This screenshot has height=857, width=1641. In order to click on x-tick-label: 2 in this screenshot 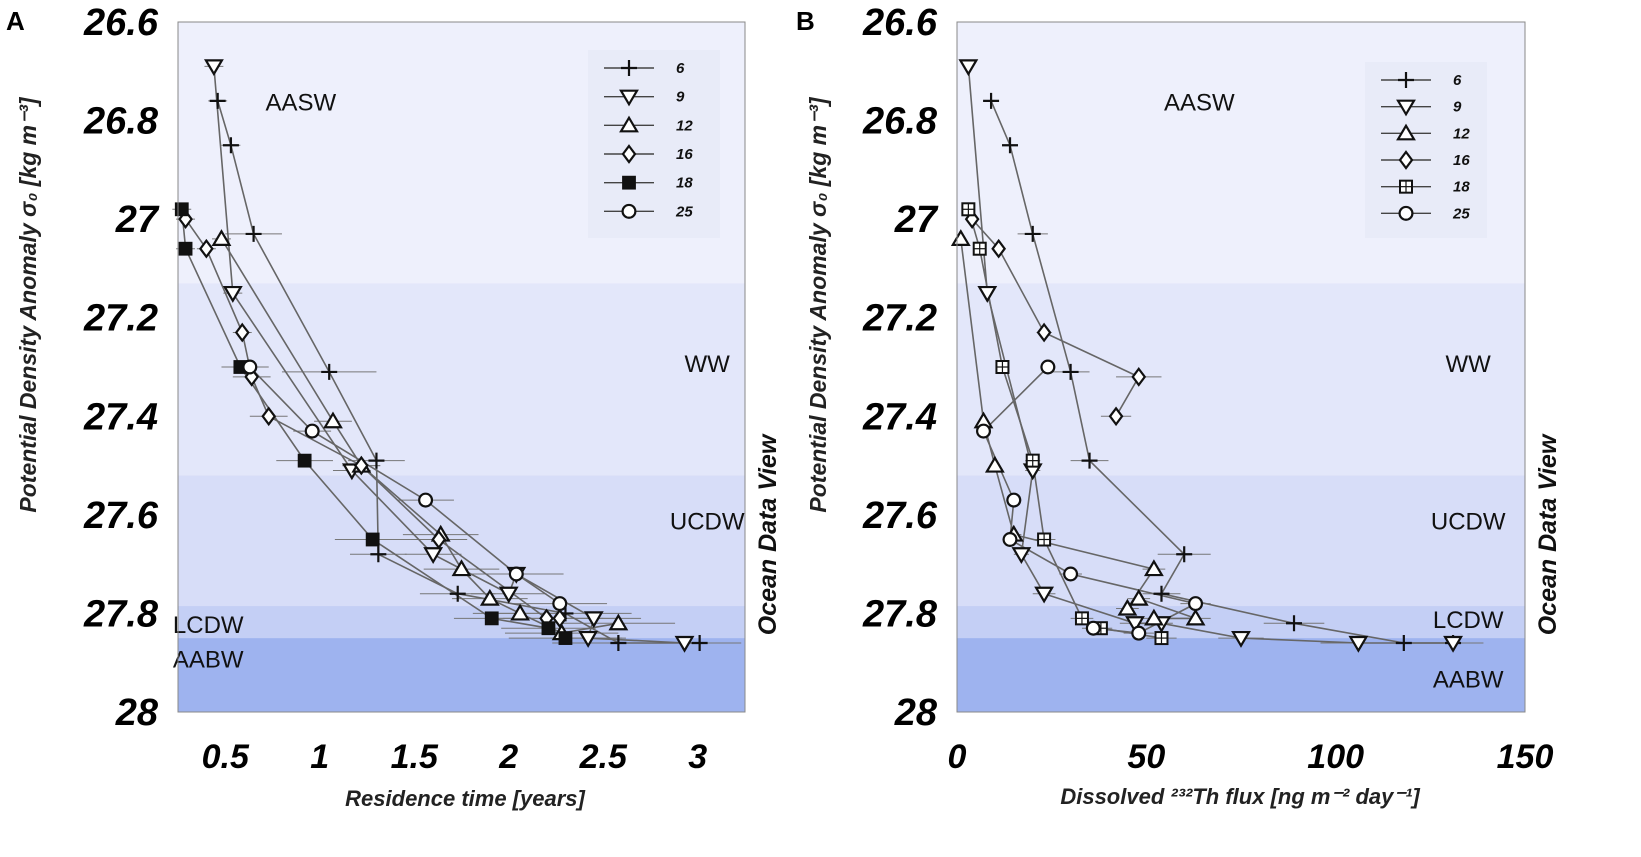, I will do `click(508, 757)`.